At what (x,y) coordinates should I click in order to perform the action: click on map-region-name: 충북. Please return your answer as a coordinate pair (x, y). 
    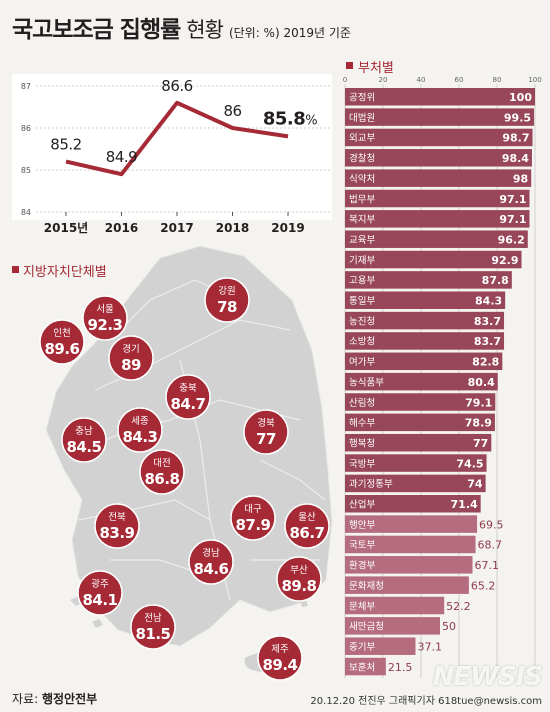
    Looking at the image, I should click on (188, 388).